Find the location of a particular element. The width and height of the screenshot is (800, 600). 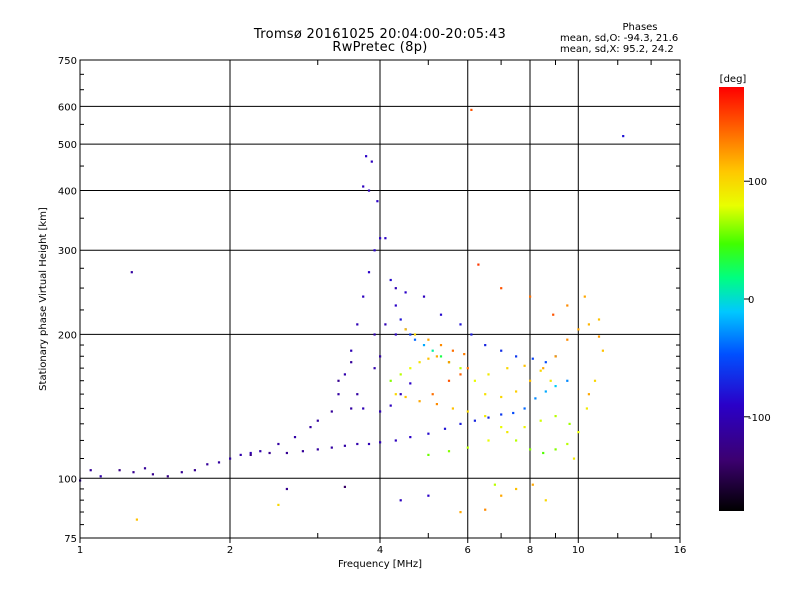

y-tick-label: 100 is located at coordinates (67, 479).